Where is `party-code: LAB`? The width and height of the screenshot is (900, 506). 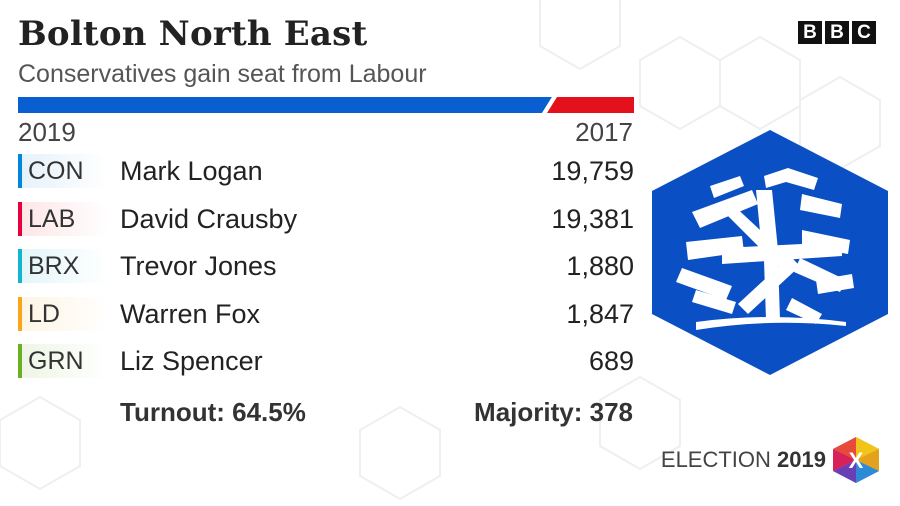
party-code: LAB is located at coordinates (63, 218).